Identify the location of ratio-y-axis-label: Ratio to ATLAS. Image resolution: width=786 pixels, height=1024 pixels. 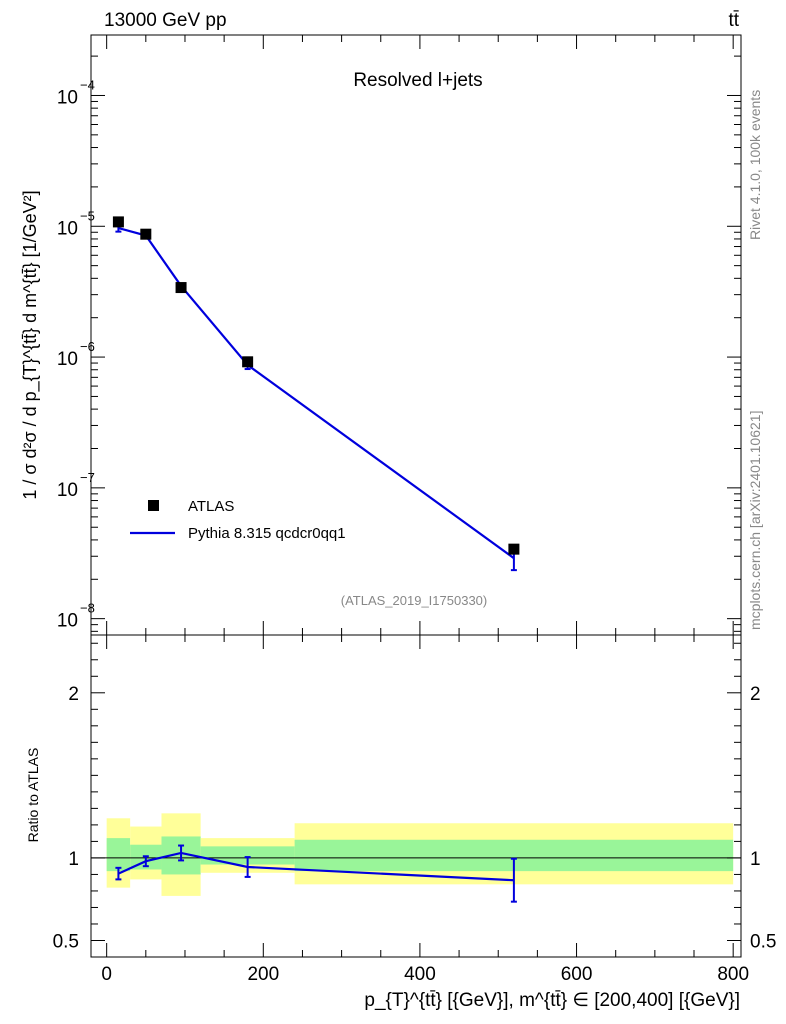
(33, 795).